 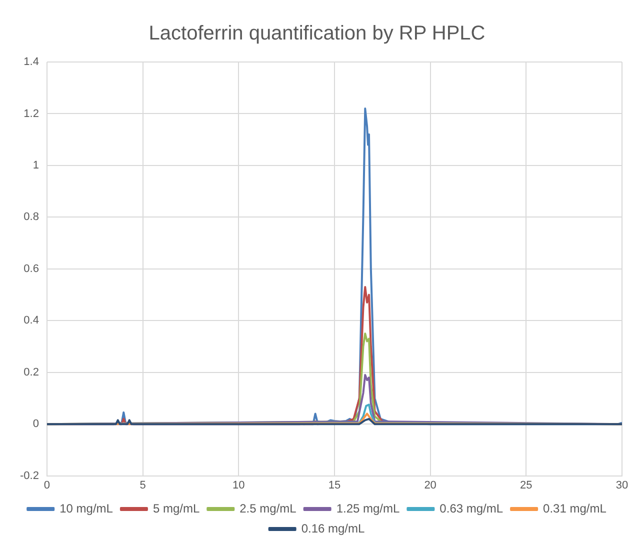 What do you see at coordinates (31, 62) in the screenshot?
I see `y-tick-label: 1.4` at bounding box center [31, 62].